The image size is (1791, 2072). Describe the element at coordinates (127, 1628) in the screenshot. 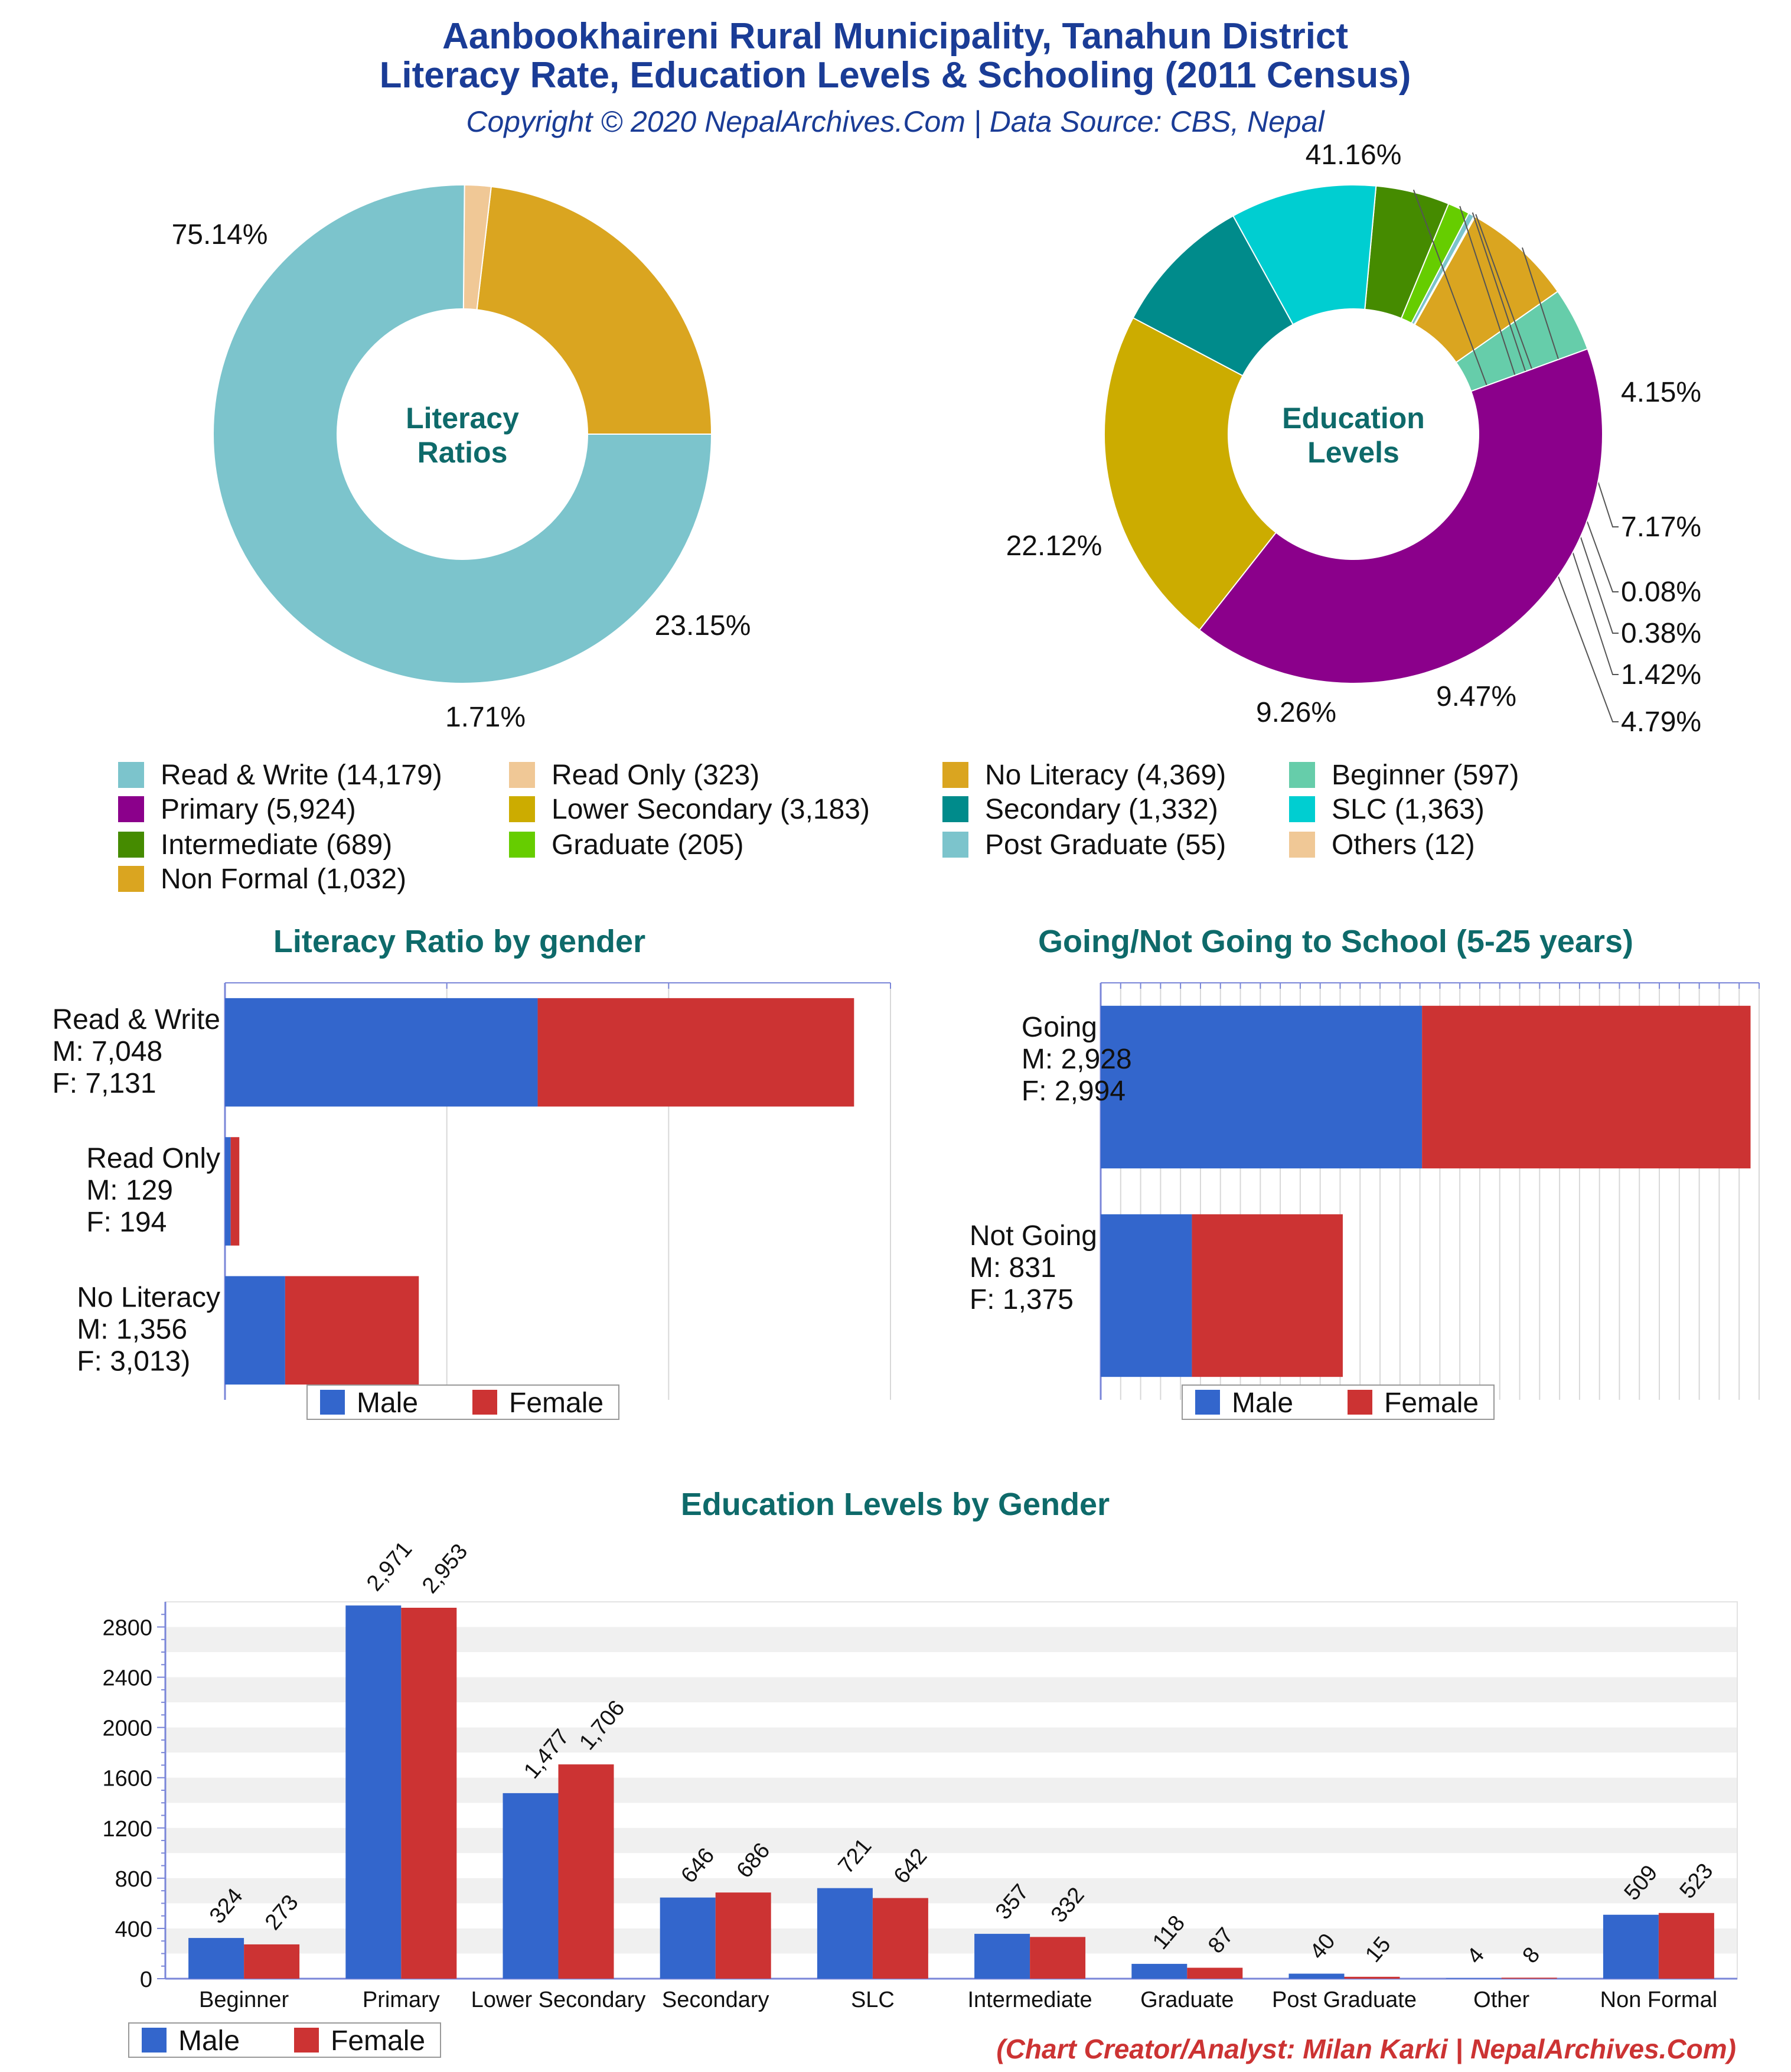

I see `y-tick-label: 2800` at that location.